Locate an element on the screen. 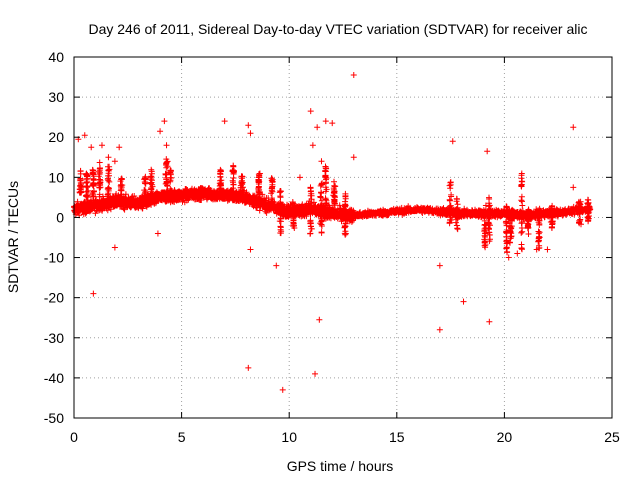  y-tick-label: 40 is located at coordinates (56, 57).